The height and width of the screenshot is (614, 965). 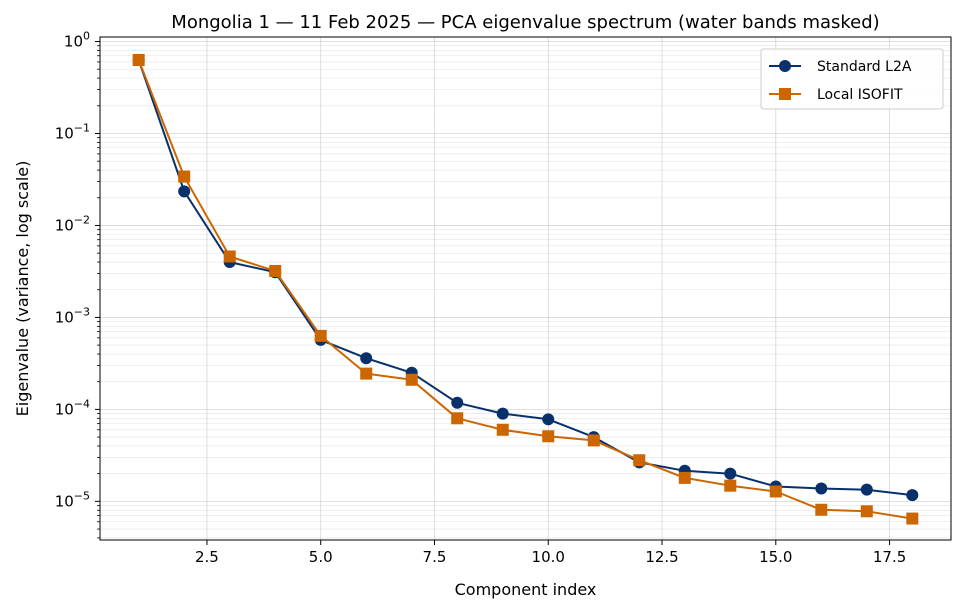 What do you see at coordinates (77, 40) in the screenshot?
I see `y-tick-label: 10⁰` at bounding box center [77, 40].